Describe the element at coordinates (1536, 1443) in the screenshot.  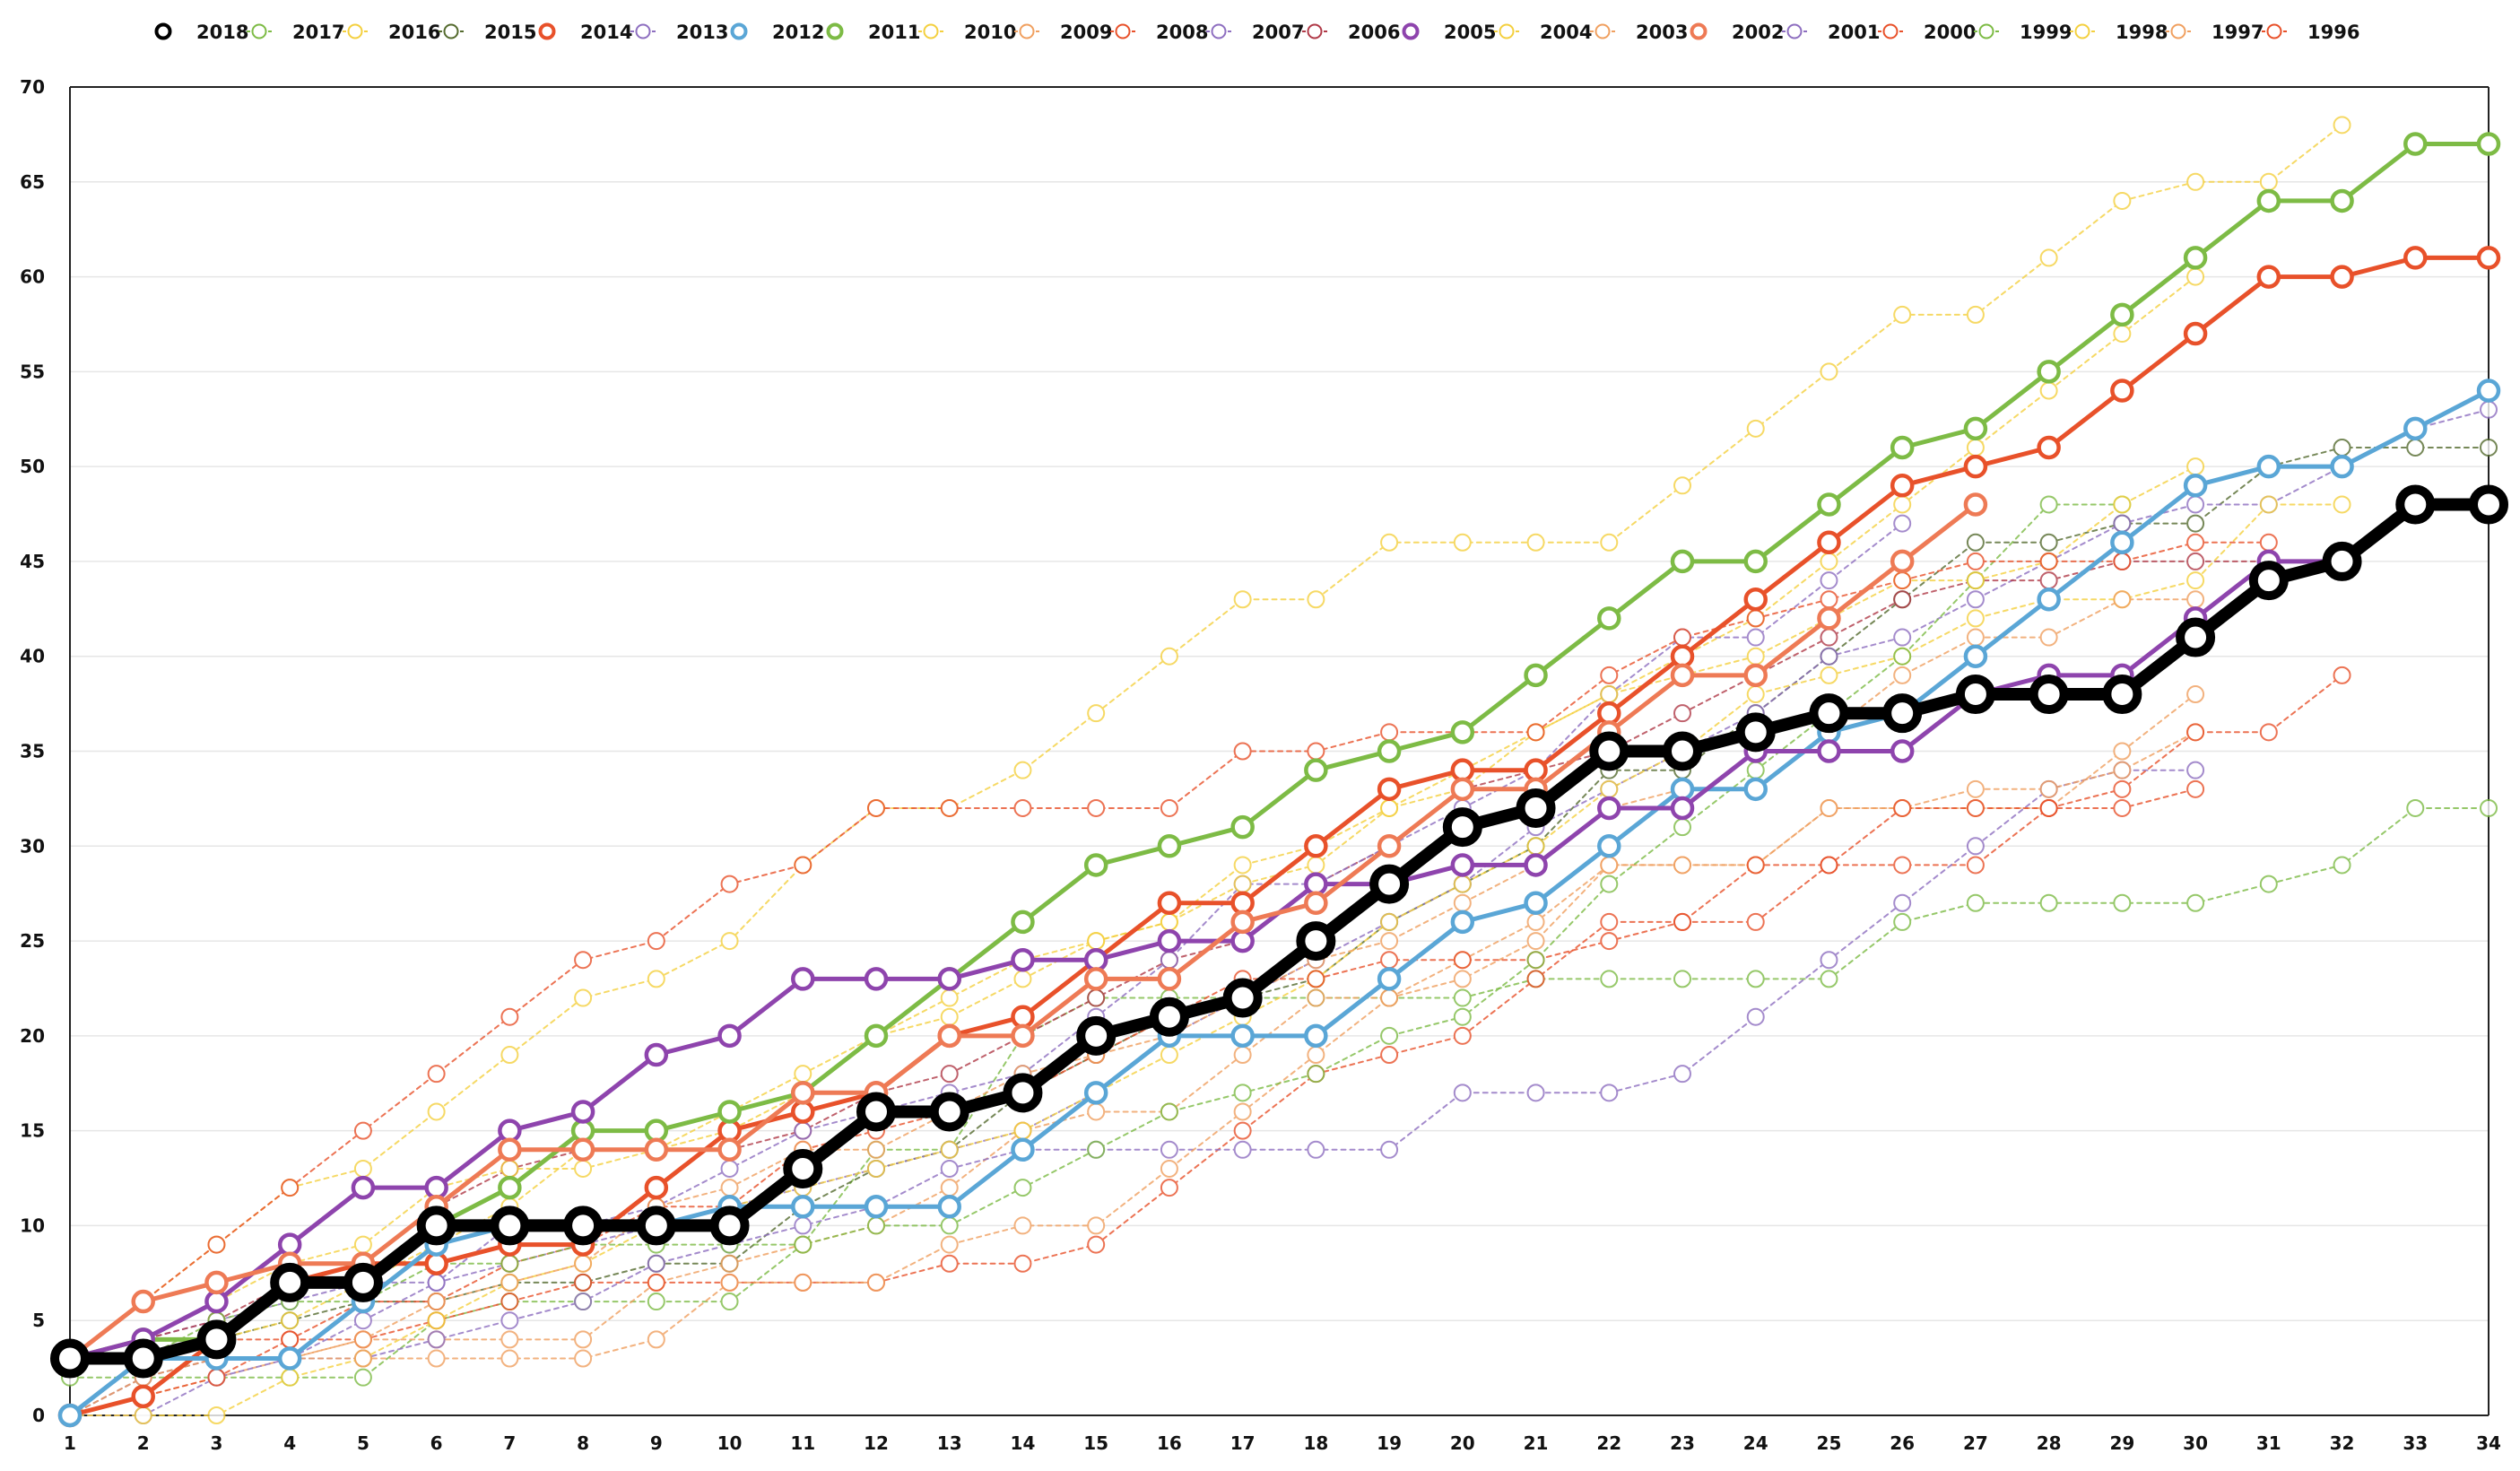
I see `x-tick-label-21: 21` at that location.